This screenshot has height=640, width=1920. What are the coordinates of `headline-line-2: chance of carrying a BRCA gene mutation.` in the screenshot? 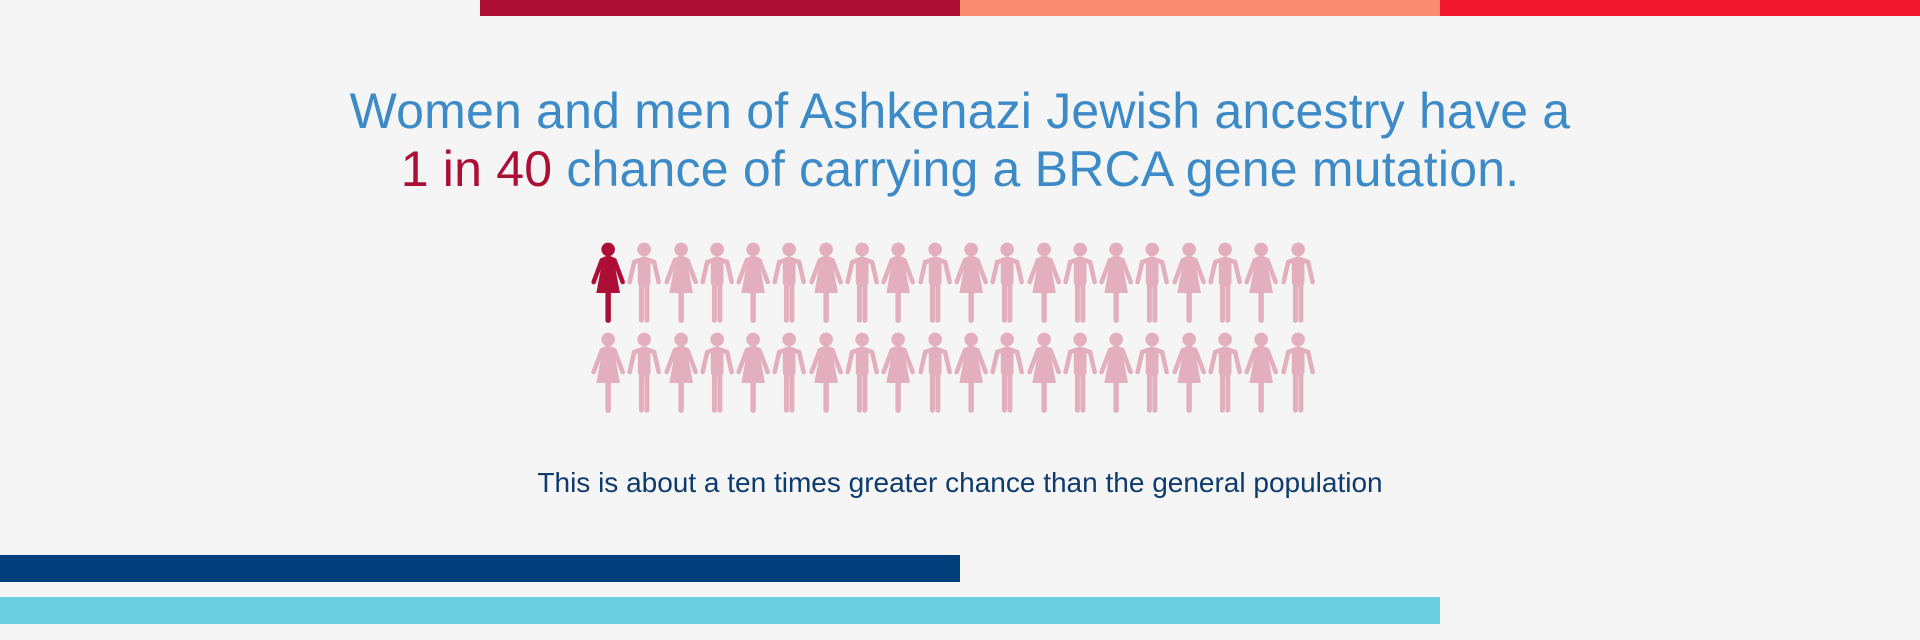 It's located at (1036, 169).